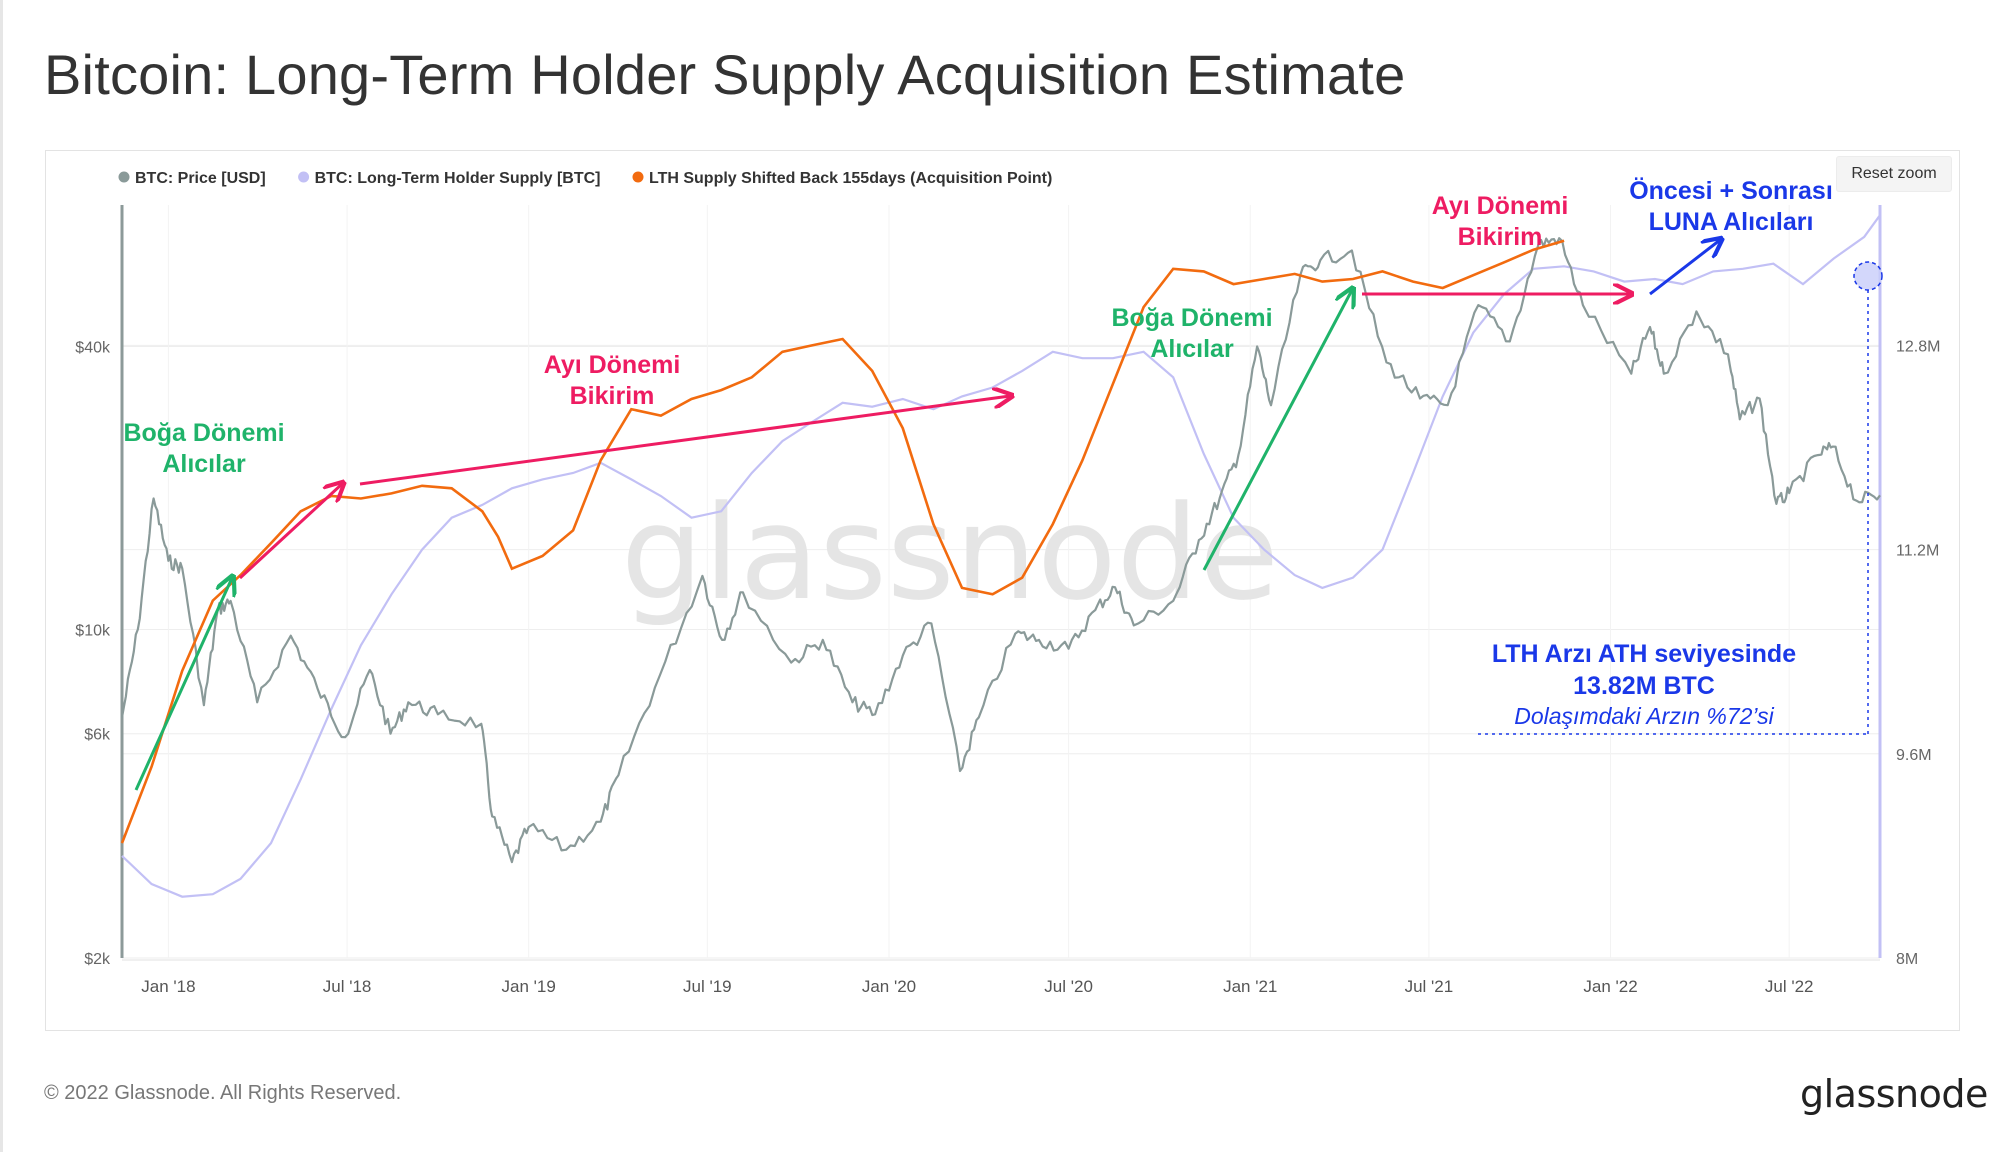 Image resolution: width=2000 pixels, height=1152 pixels. I want to click on bull1-arrow, so click(183, 684).